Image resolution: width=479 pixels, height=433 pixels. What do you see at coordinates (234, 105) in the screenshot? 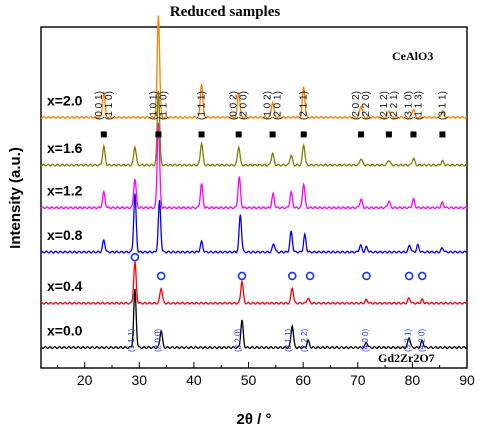
I see `hkl-label-top: (0 0 2)` at bounding box center [234, 105].